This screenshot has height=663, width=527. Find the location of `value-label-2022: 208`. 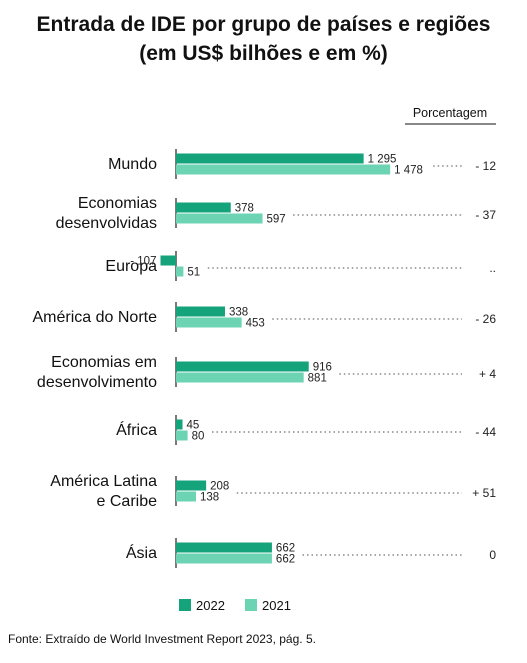

value-label-2022: 208 is located at coordinates (219, 487).